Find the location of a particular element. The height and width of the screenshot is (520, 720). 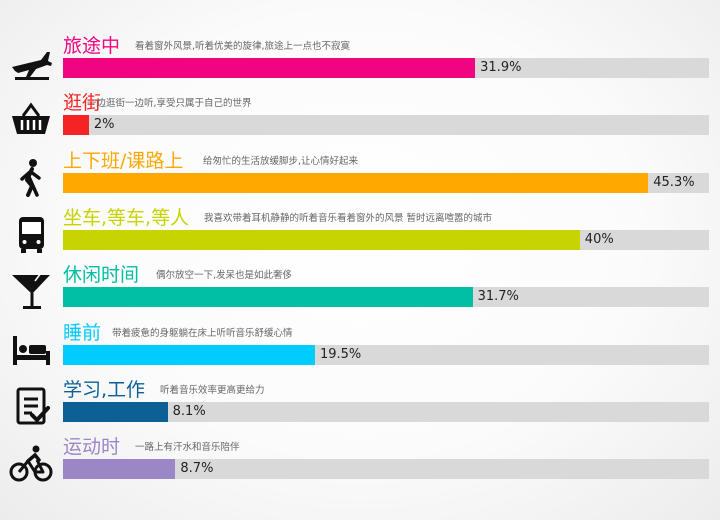

chart-row: 上下班/课路上 给匆忙的生活放缓脚步,让心情好起来 45.3% is located at coordinates (360, 177).